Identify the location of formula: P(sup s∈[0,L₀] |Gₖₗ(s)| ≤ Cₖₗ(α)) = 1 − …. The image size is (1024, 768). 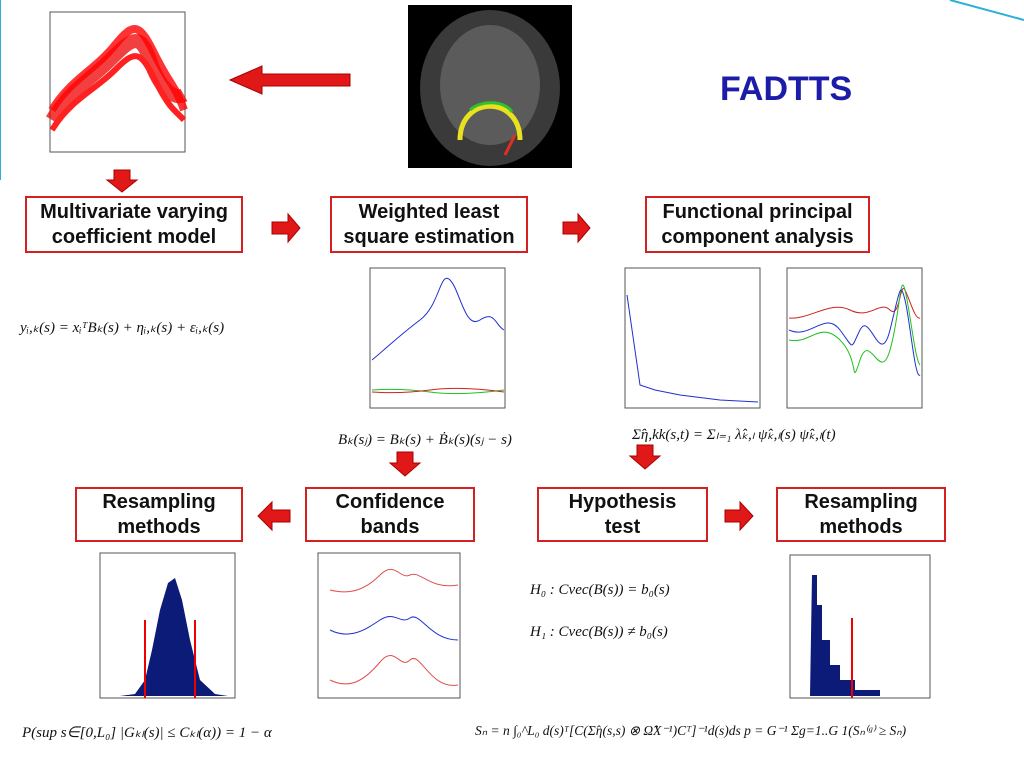
(147, 733).